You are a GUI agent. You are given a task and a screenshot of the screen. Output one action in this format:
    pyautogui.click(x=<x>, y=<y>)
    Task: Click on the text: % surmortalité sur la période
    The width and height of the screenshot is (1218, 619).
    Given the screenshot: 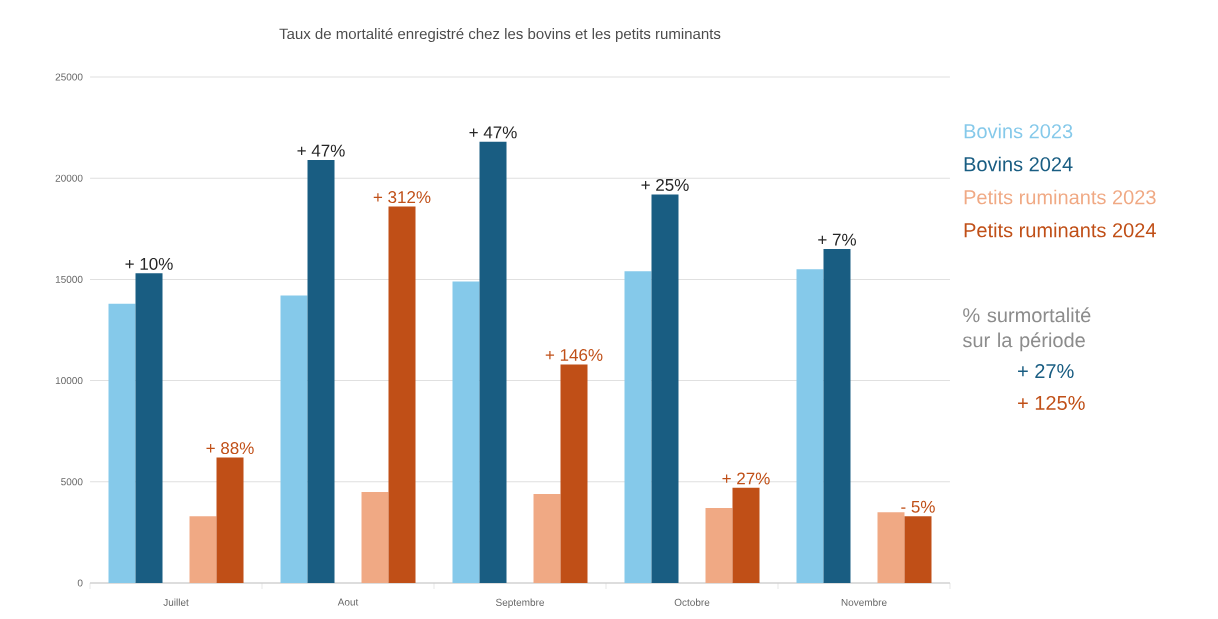 What is the action you would take?
    pyautogui.click(x=1026, y=329)
    